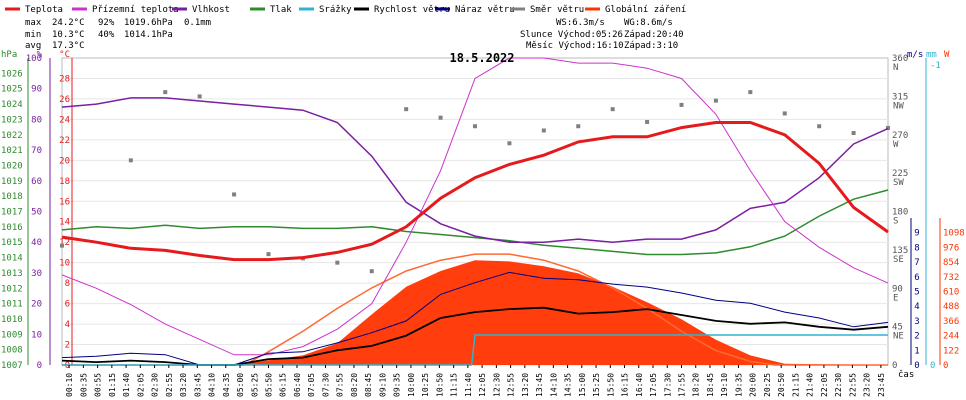 This screenshot has width=966, height=400. Describe the element at coordinates (112, 385) in the screenshot. I see `x-tick-label: 01:15` at that location.